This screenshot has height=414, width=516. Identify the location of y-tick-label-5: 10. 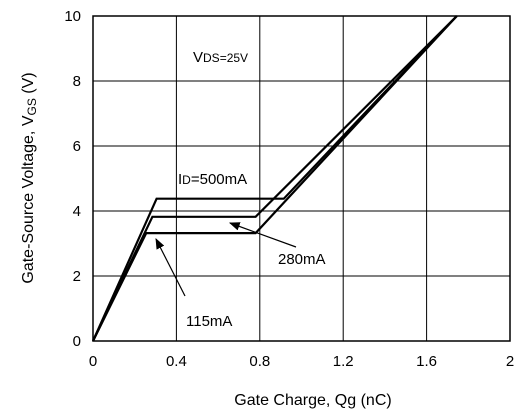
(72, 16).